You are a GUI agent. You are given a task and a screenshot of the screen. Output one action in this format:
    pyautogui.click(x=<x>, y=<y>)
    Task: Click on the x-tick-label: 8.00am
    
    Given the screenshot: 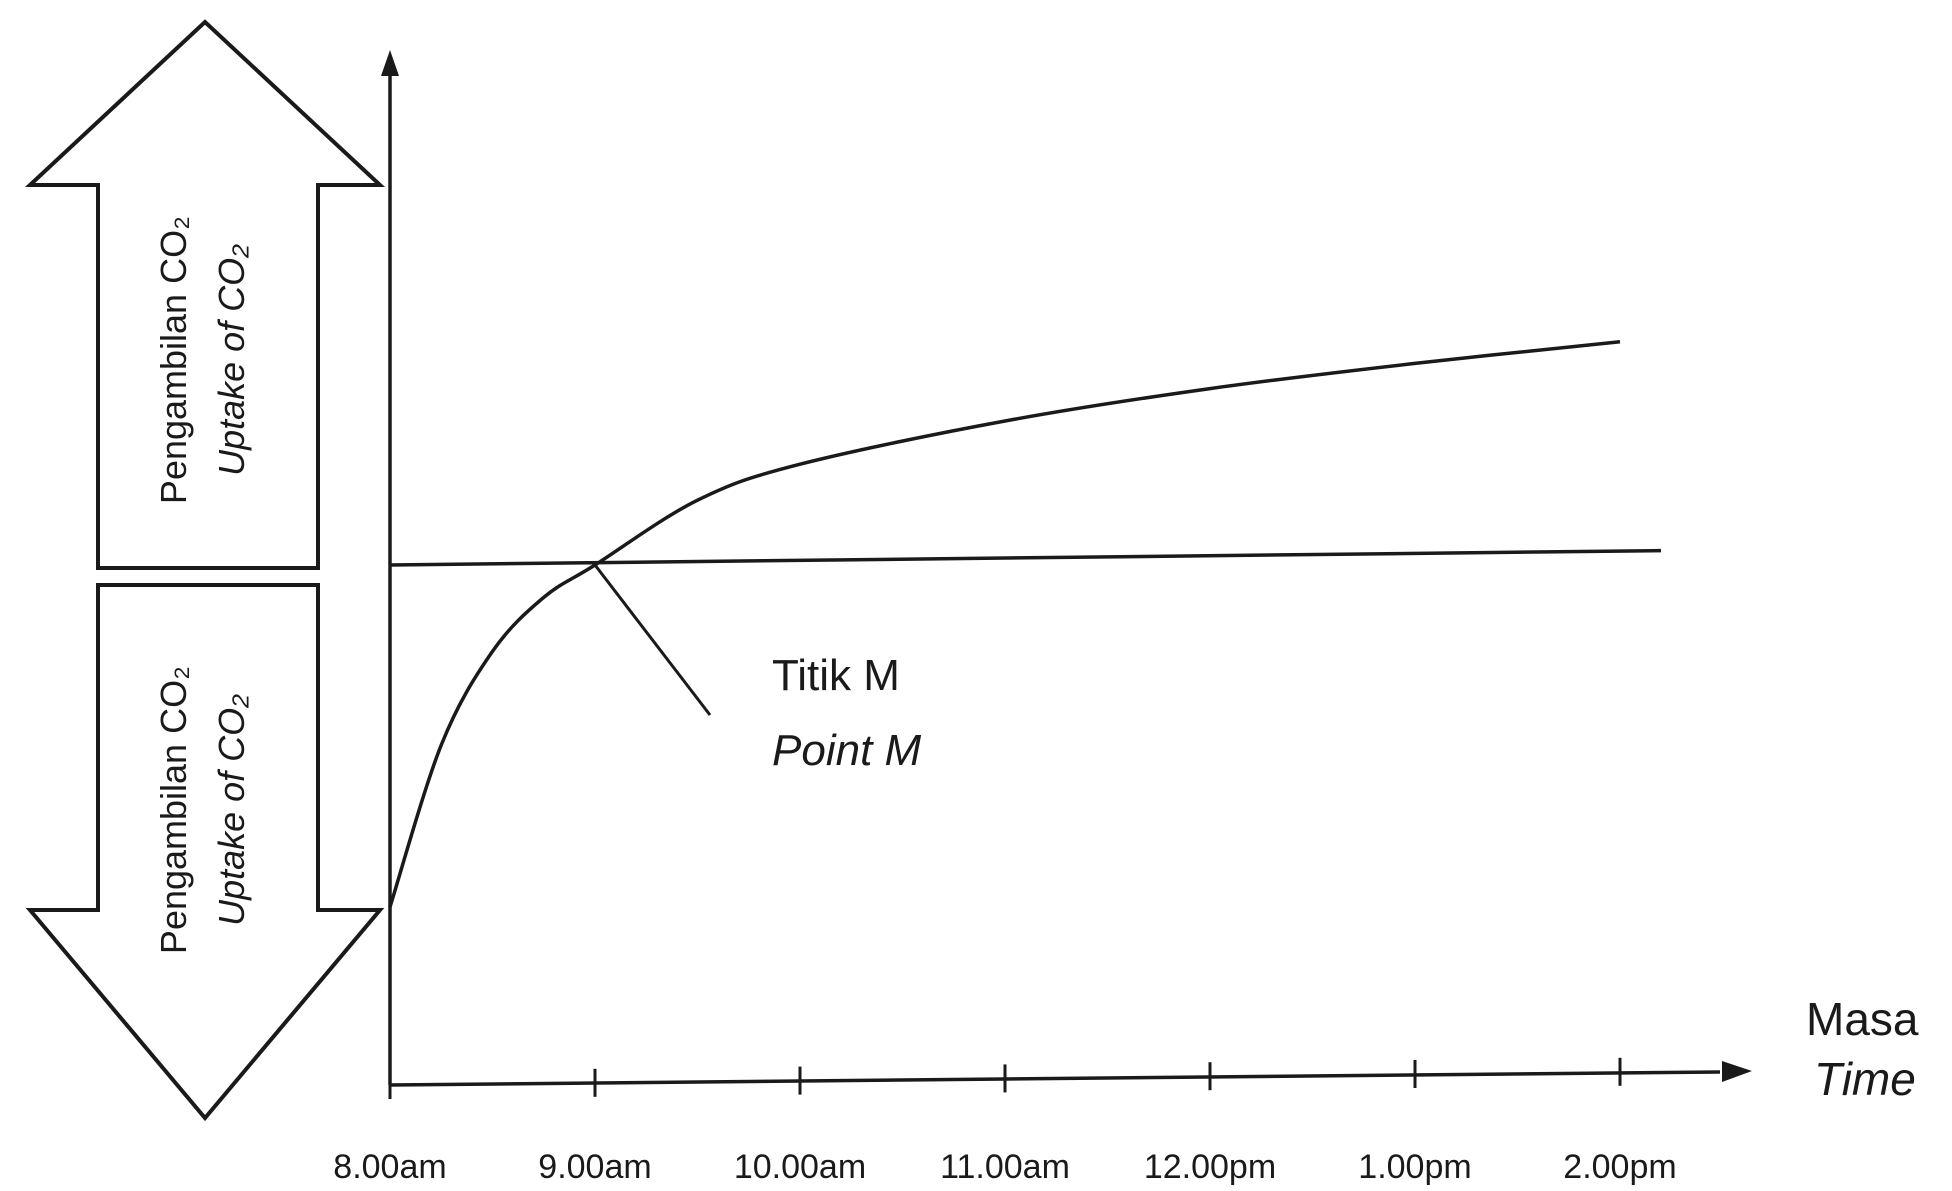 What is the action you would take?
    pyautogui.click(x=389, y=1167)
    